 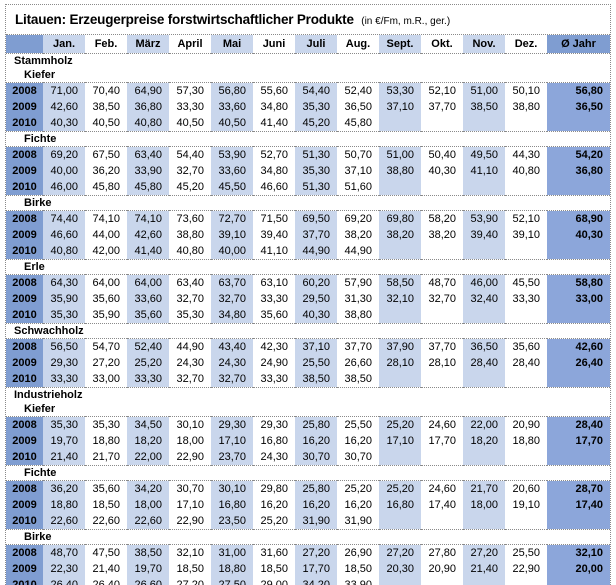 What do you see at coordinates (442, 347) in the screenshot?
I see `price-cell: 37,70` at bounding box center [442, 347].